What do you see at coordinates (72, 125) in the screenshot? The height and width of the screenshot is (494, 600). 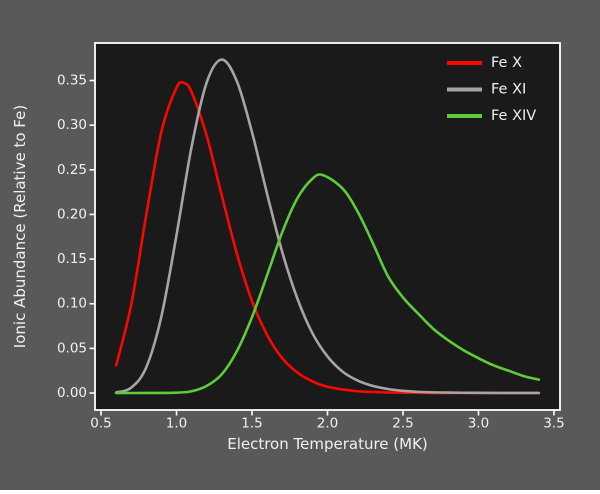 I see `y-tick-label: 0.30` at bounding box center [72, 125].